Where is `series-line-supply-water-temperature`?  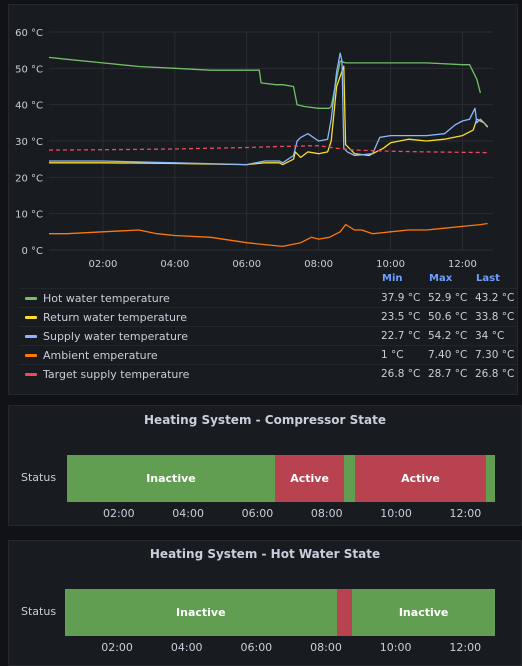 series-line-supply-water-temperature is located at coordinates (269, 109).